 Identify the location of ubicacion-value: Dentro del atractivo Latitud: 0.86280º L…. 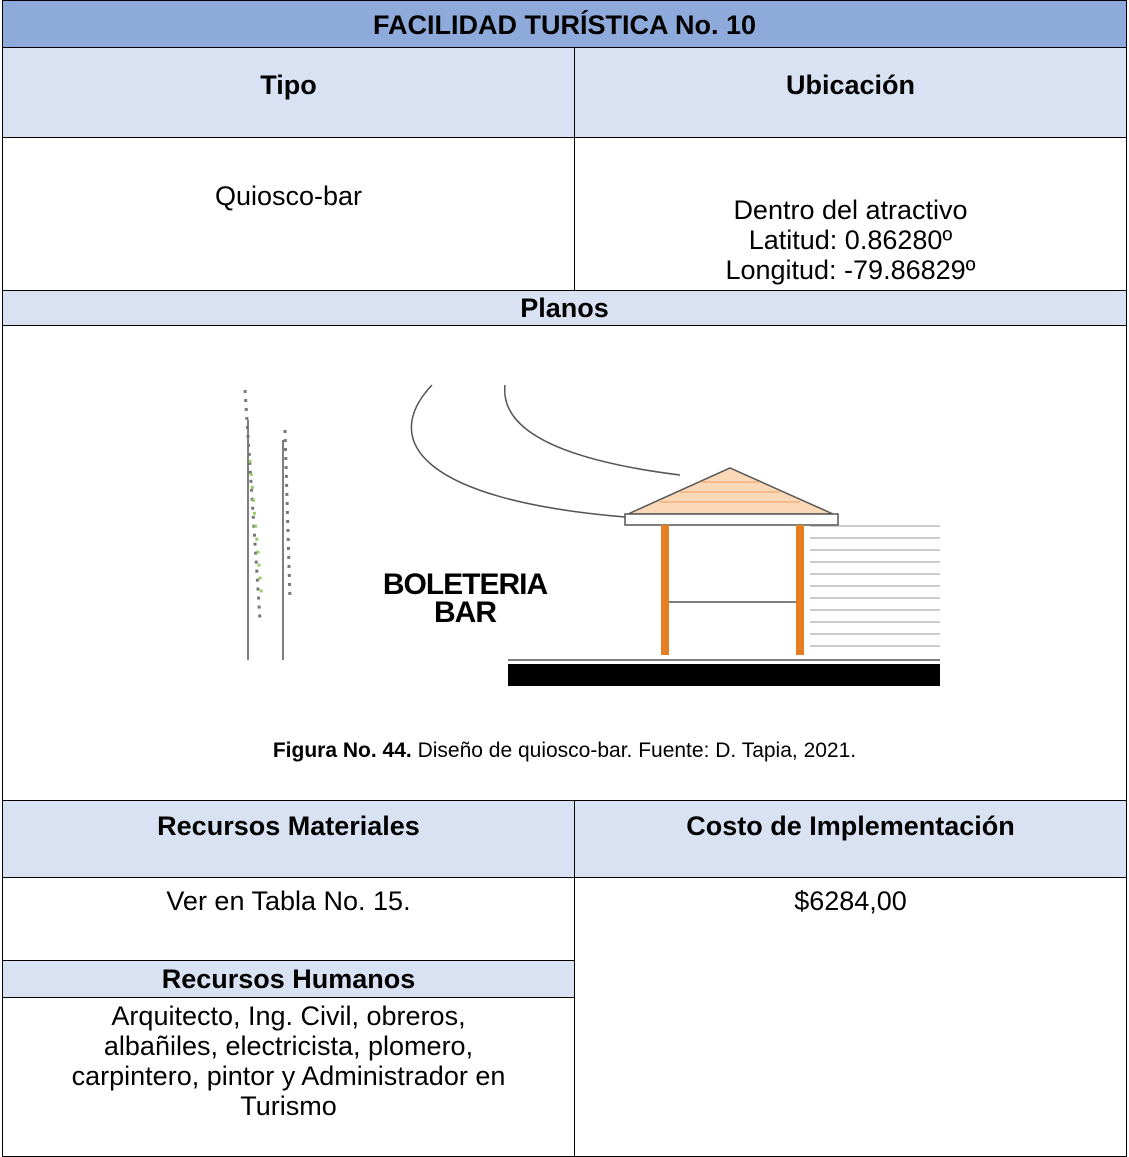
(850, 214).